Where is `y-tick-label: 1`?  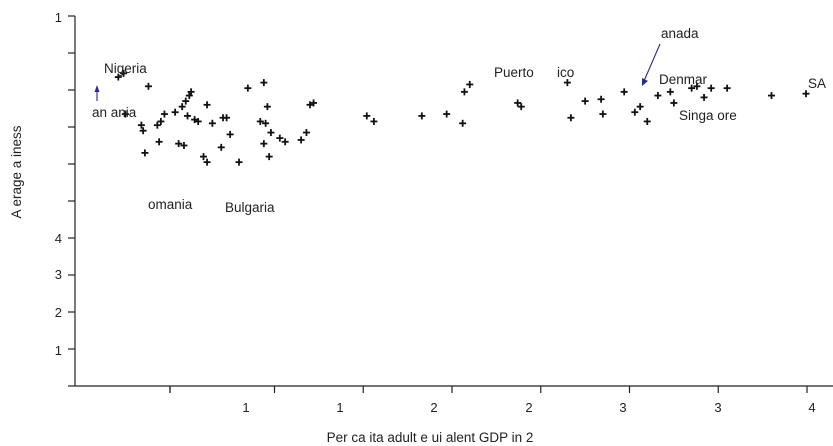
y-tick-label: 1 is located at coordinates (58, 17).